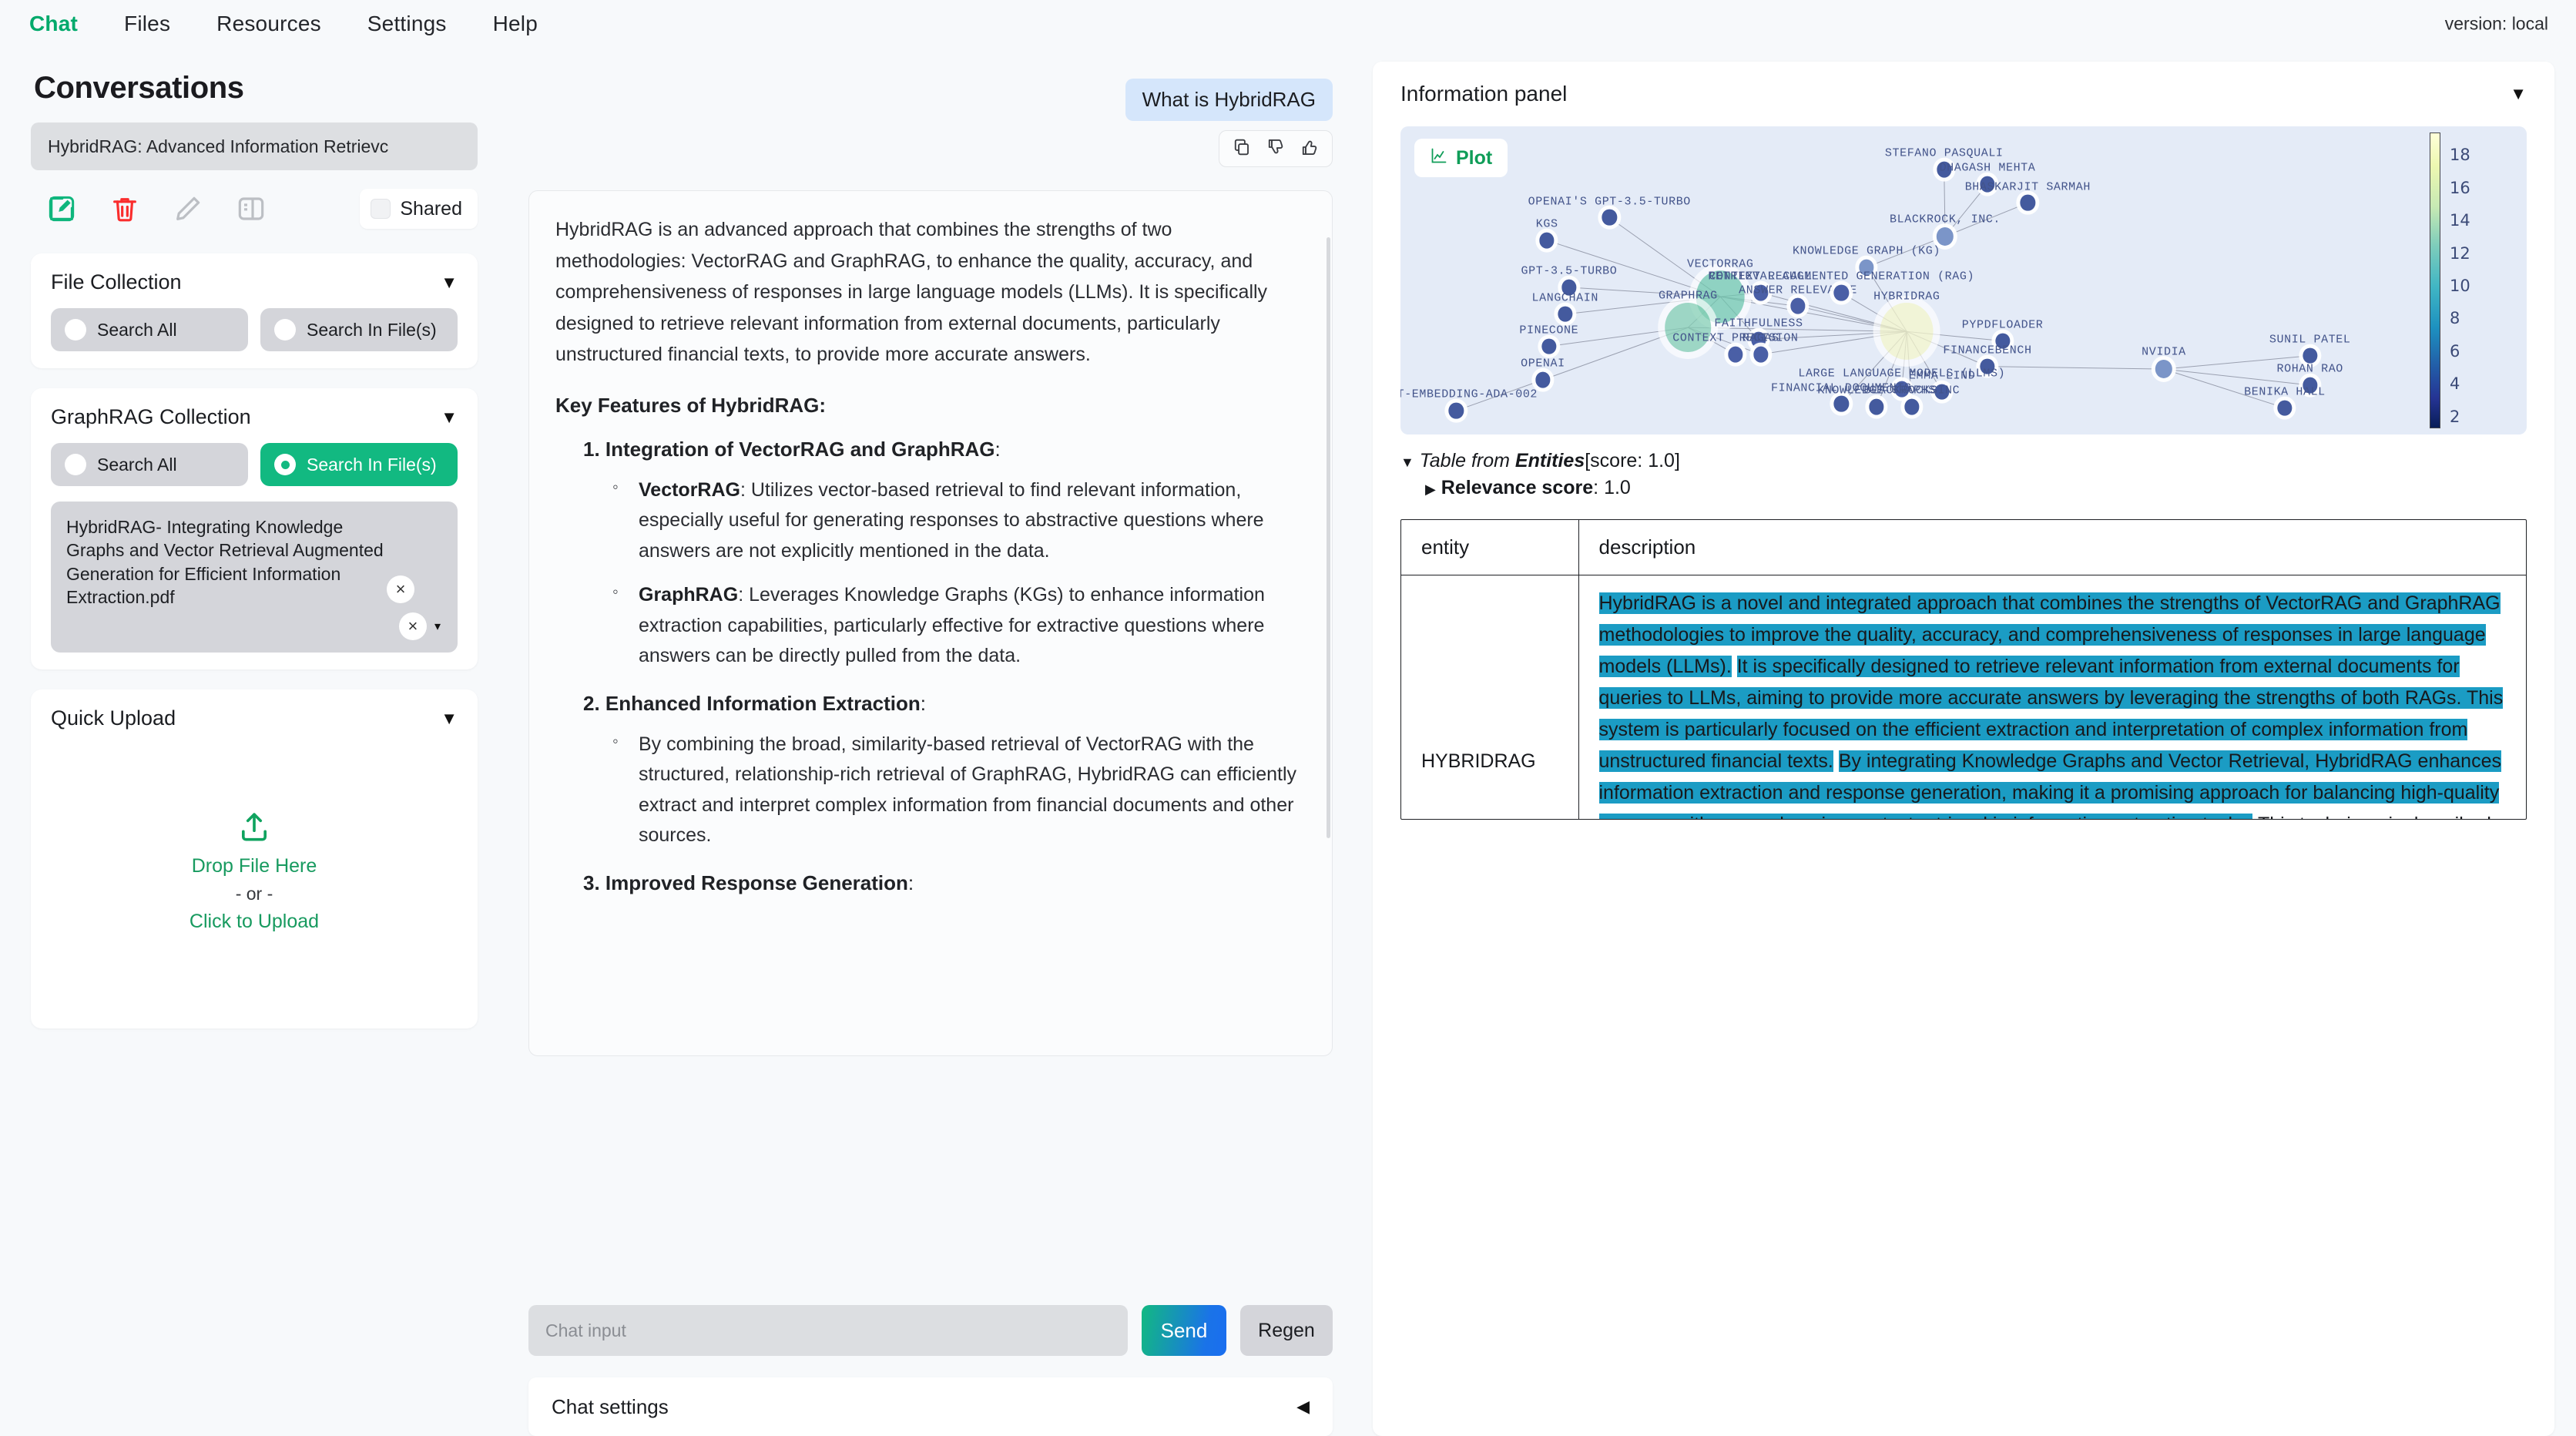 This screenshot has height=1436, width=2576. What do you see at coordinates (400, 589) in the screenshot?
I see `remove-file-icon: ×` at bounding box center [400, 589].